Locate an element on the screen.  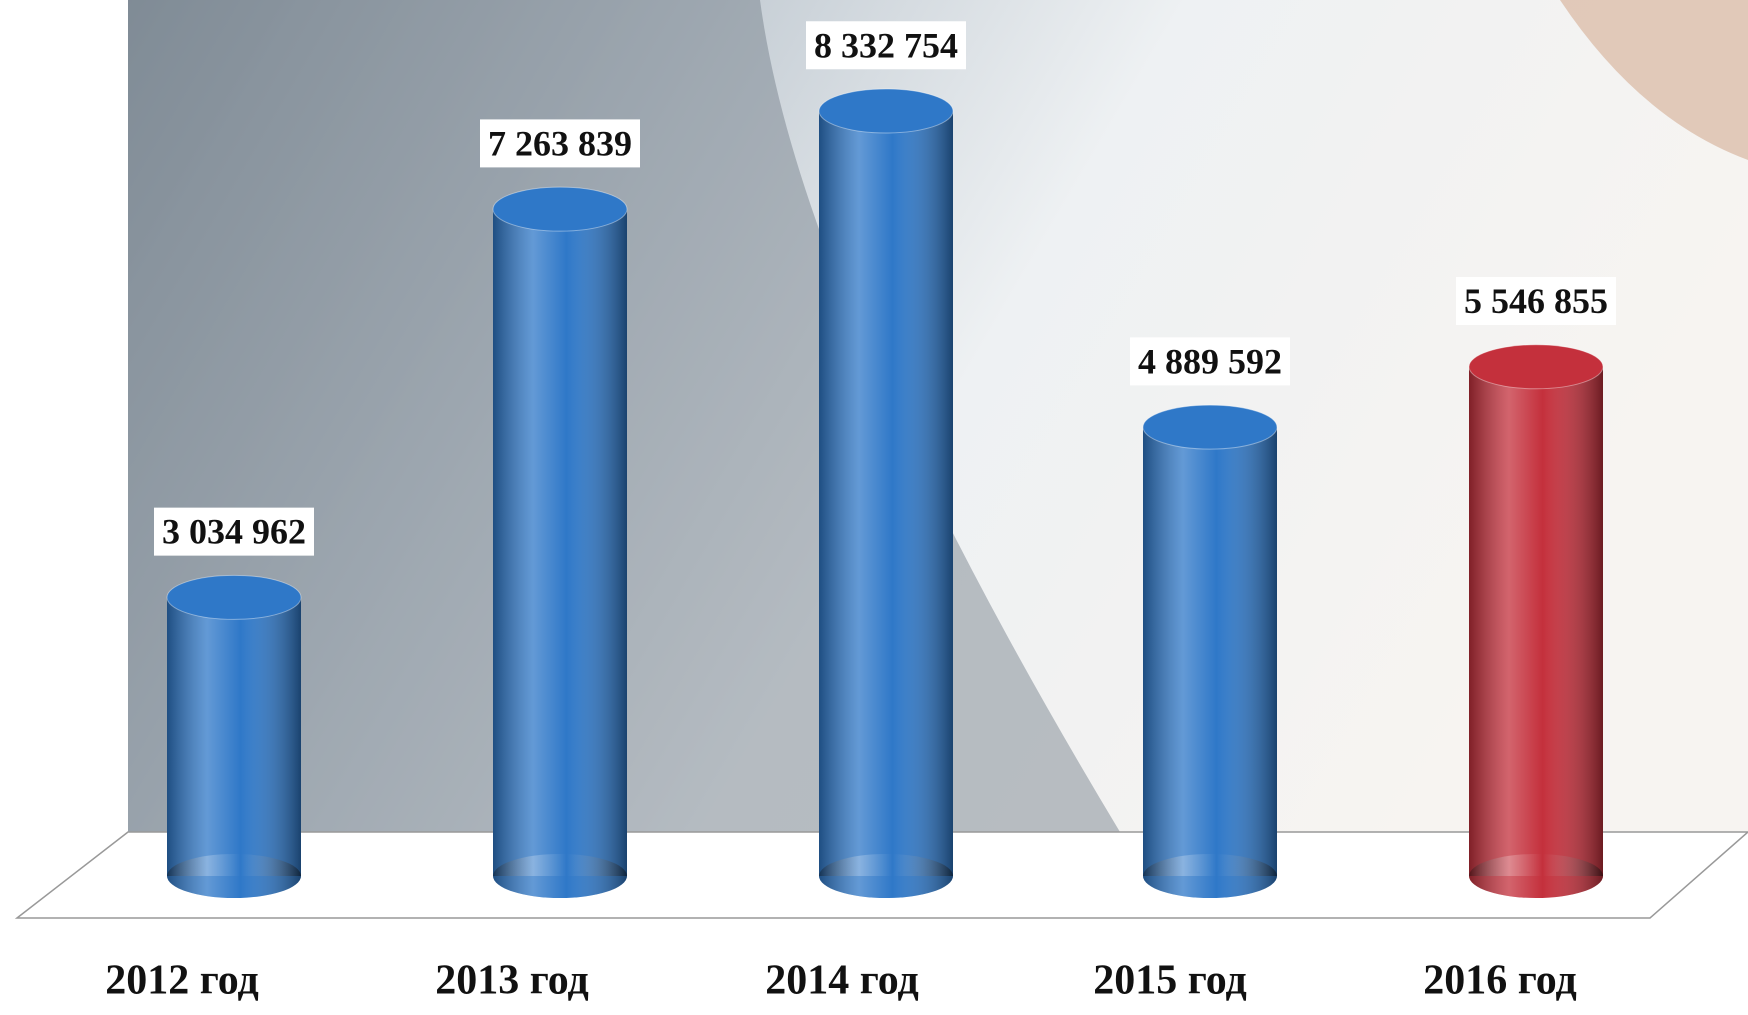
x-tick-label: 2014 год is located at coordinates (842, 981).